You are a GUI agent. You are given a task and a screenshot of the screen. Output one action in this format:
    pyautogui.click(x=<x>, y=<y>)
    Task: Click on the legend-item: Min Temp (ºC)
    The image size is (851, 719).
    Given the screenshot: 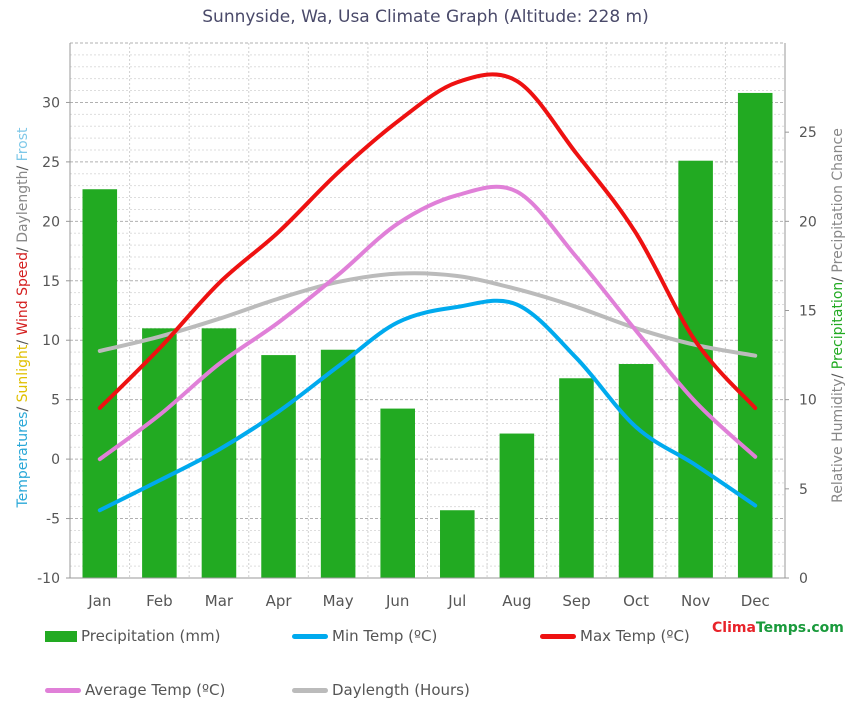 What is the action you would take?
    pyautogui.click(x=364, y=636)
    